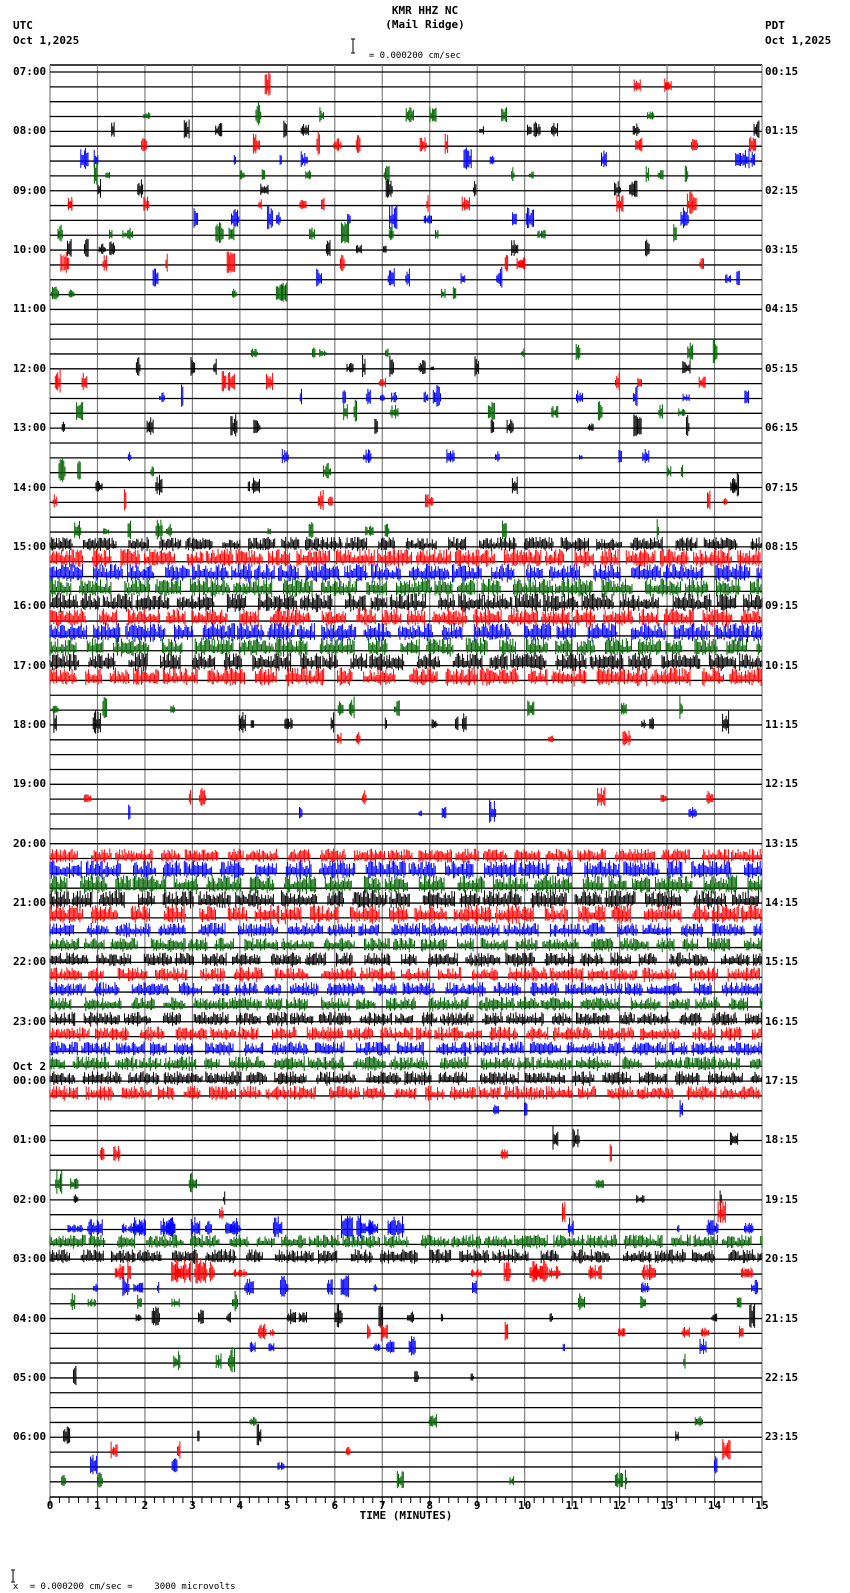 Image resolution: width=850 pixels, height=1593 pixels. Describe the element at coordinates (782, 1081) in the screenshot. I see `pdt-hour-label: 17:15` at that location.